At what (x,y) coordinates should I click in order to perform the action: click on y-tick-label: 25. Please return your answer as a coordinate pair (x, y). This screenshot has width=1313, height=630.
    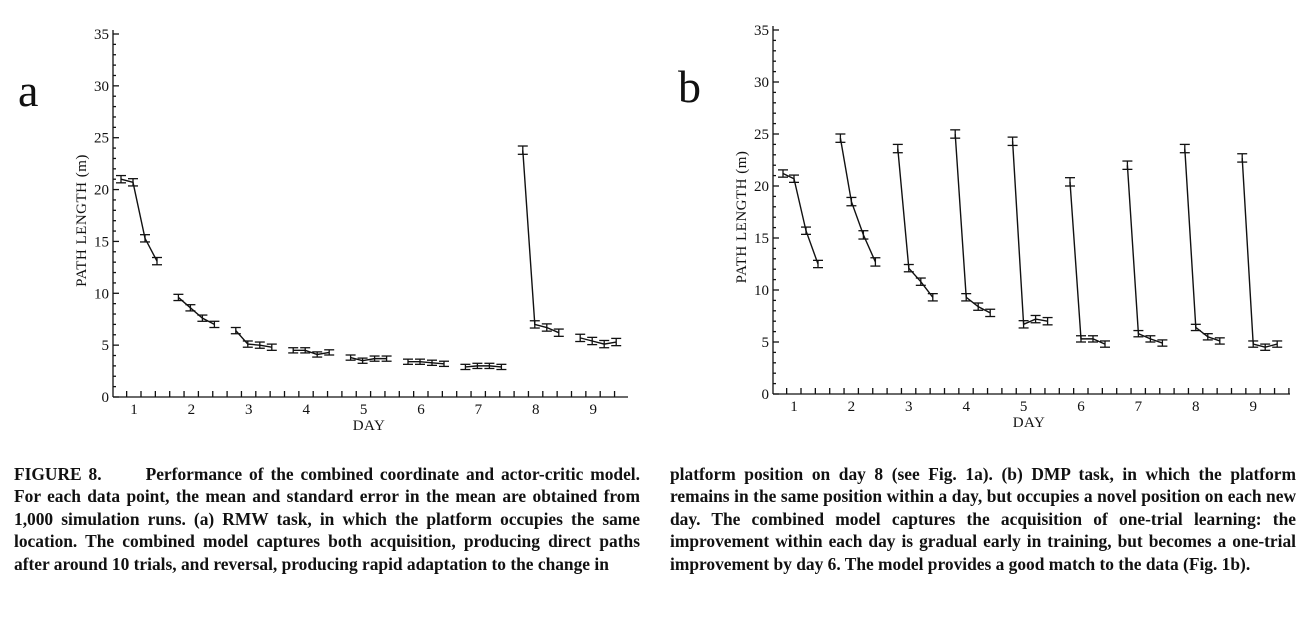
    Looking at the image, I should click on (101, 139).